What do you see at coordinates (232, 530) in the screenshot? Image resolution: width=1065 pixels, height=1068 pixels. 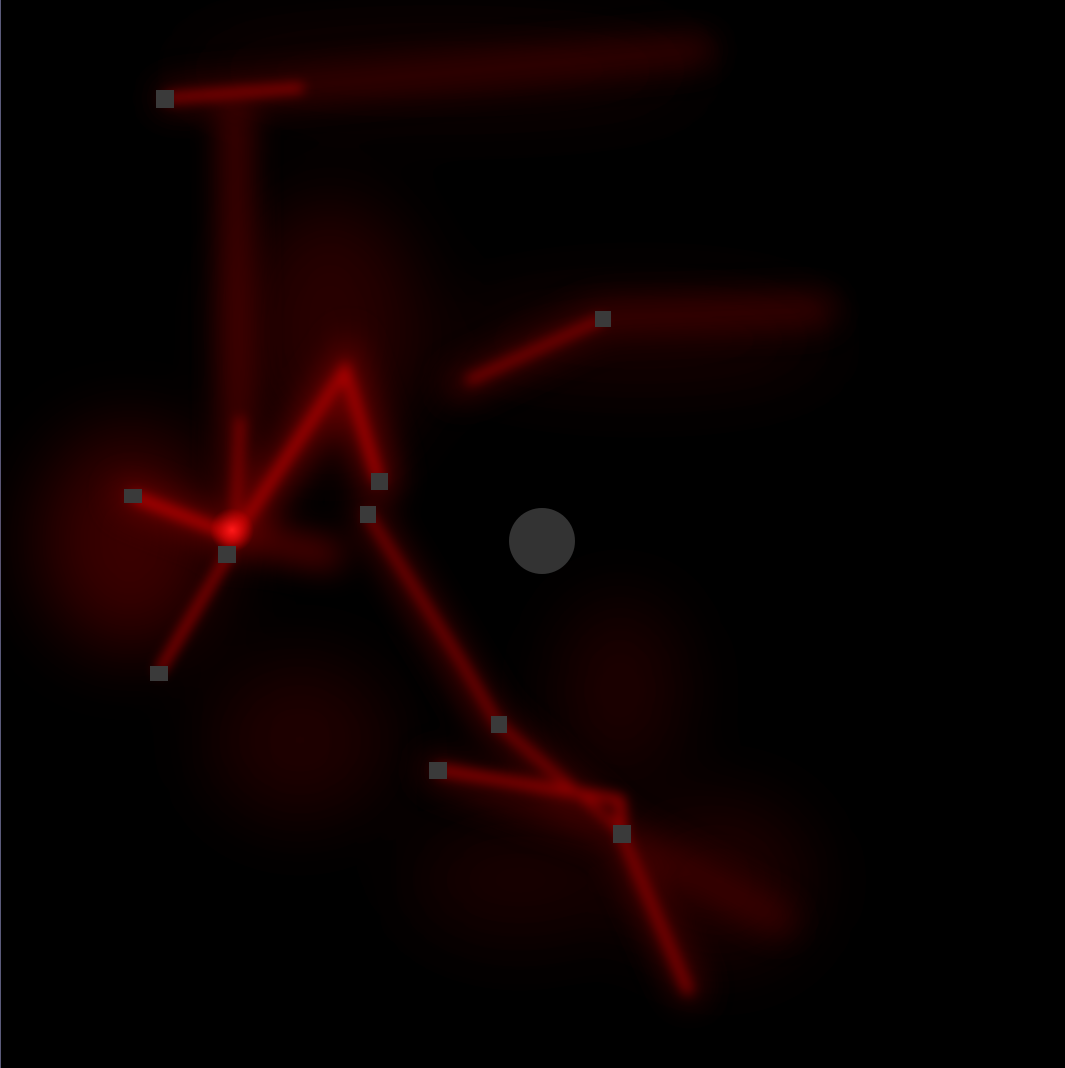 I see `glow-hotspot` at bounding box center [232, 530].